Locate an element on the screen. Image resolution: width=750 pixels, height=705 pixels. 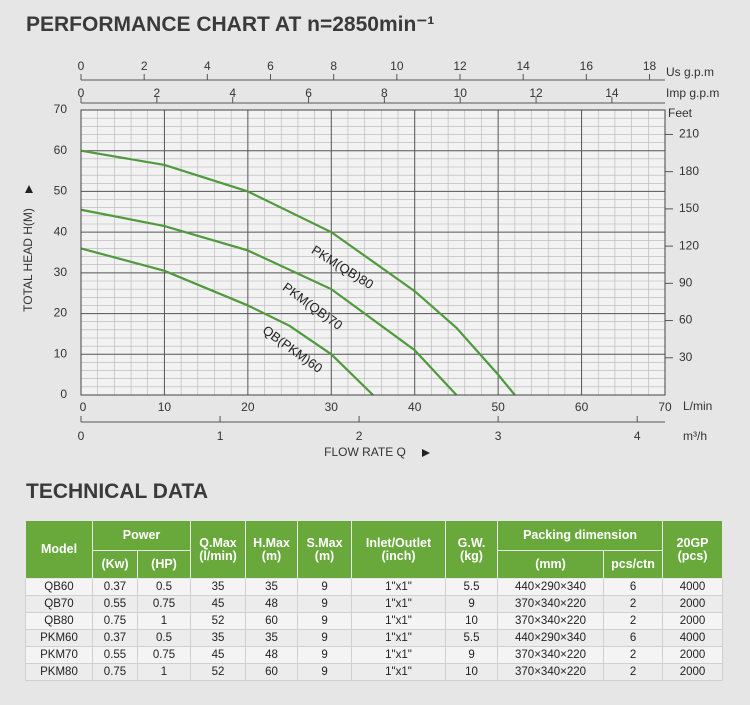
y-tick-label: 30 is located at coordinates (61, 272).